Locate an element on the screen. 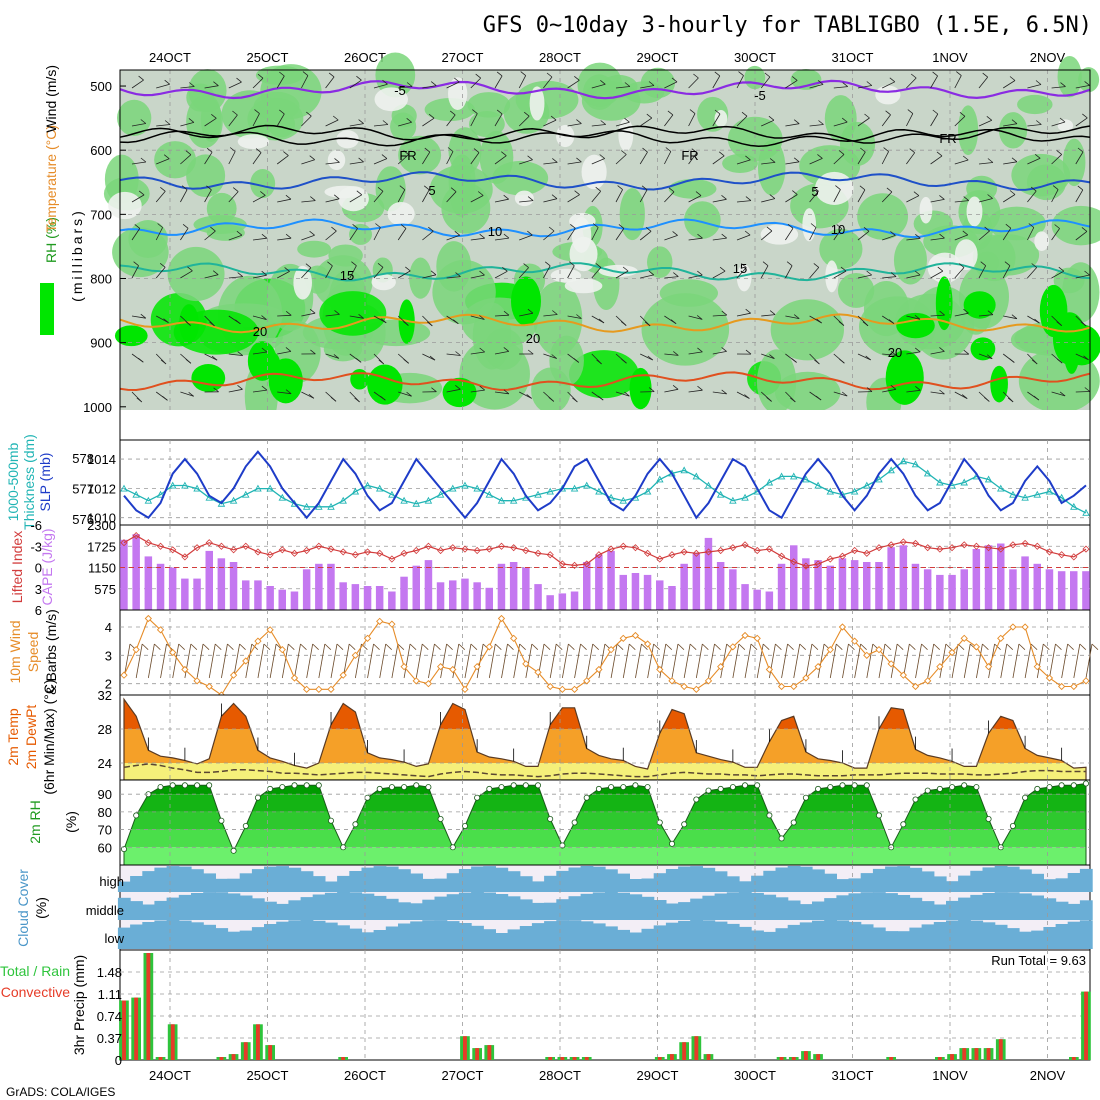  x-tick-bottom-30OCT: 30OCT is located at coordinates (755, 1075).